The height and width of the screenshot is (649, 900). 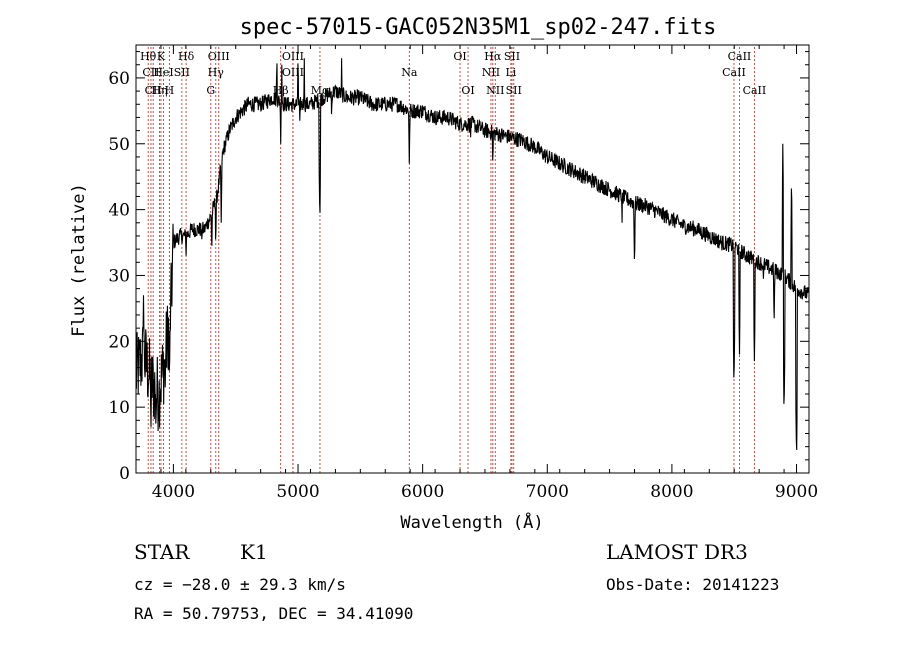 What do you see at coordinates (320, 90) in the screenshot?
I see `line-label: Mg` at bounding box center [320, 90].